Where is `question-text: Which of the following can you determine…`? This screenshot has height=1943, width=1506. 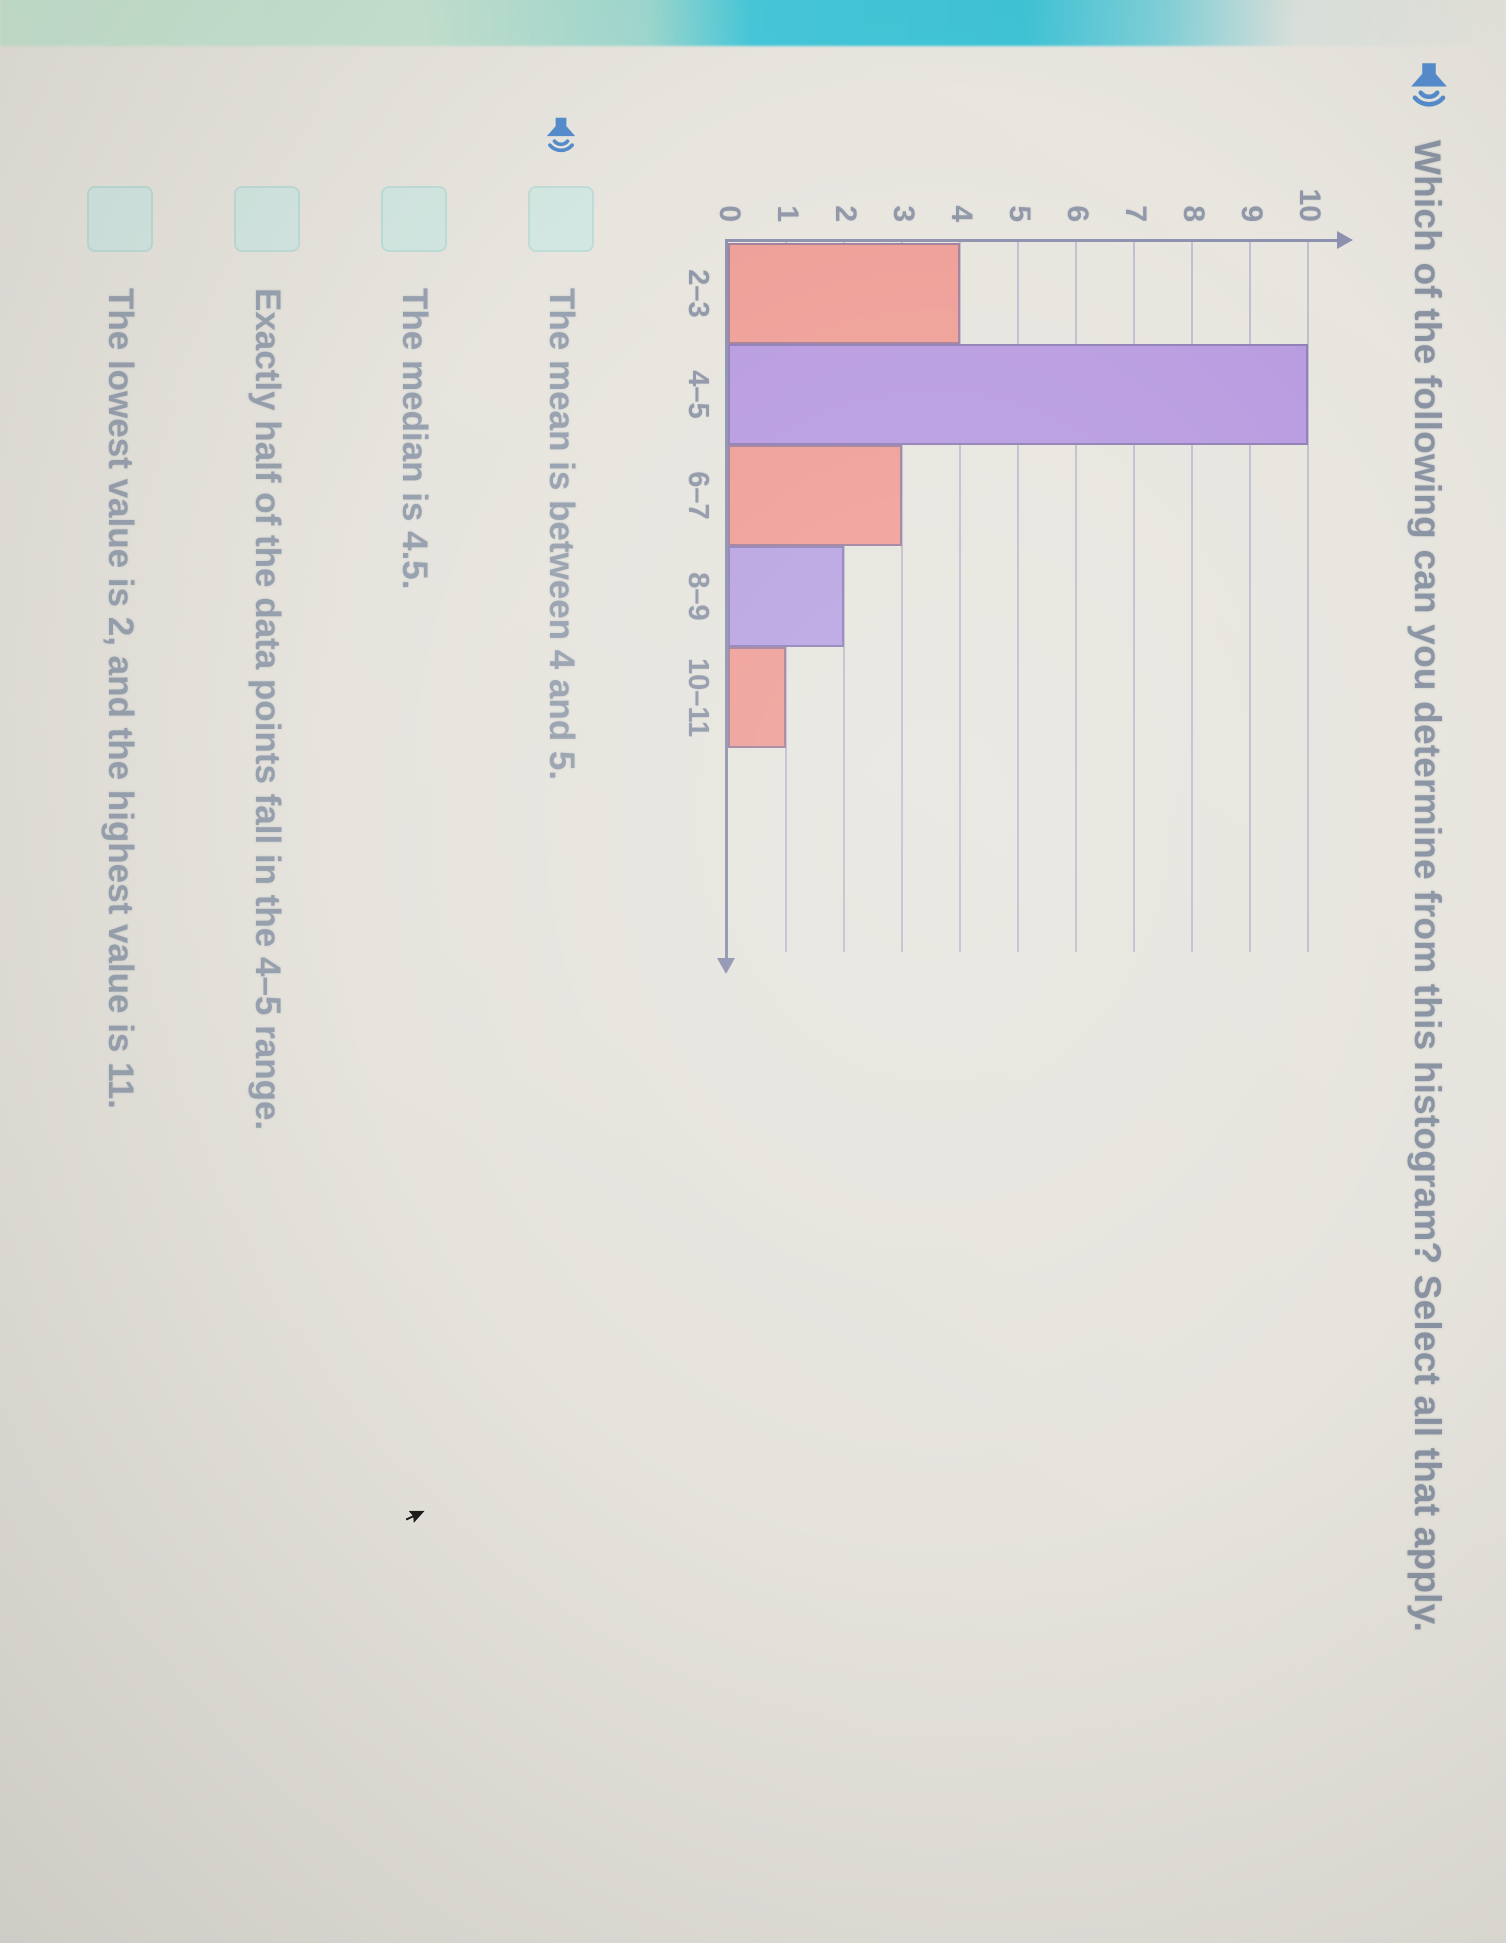
question-text: Which of the following can you determine… is located at coordinates (1427, 886).